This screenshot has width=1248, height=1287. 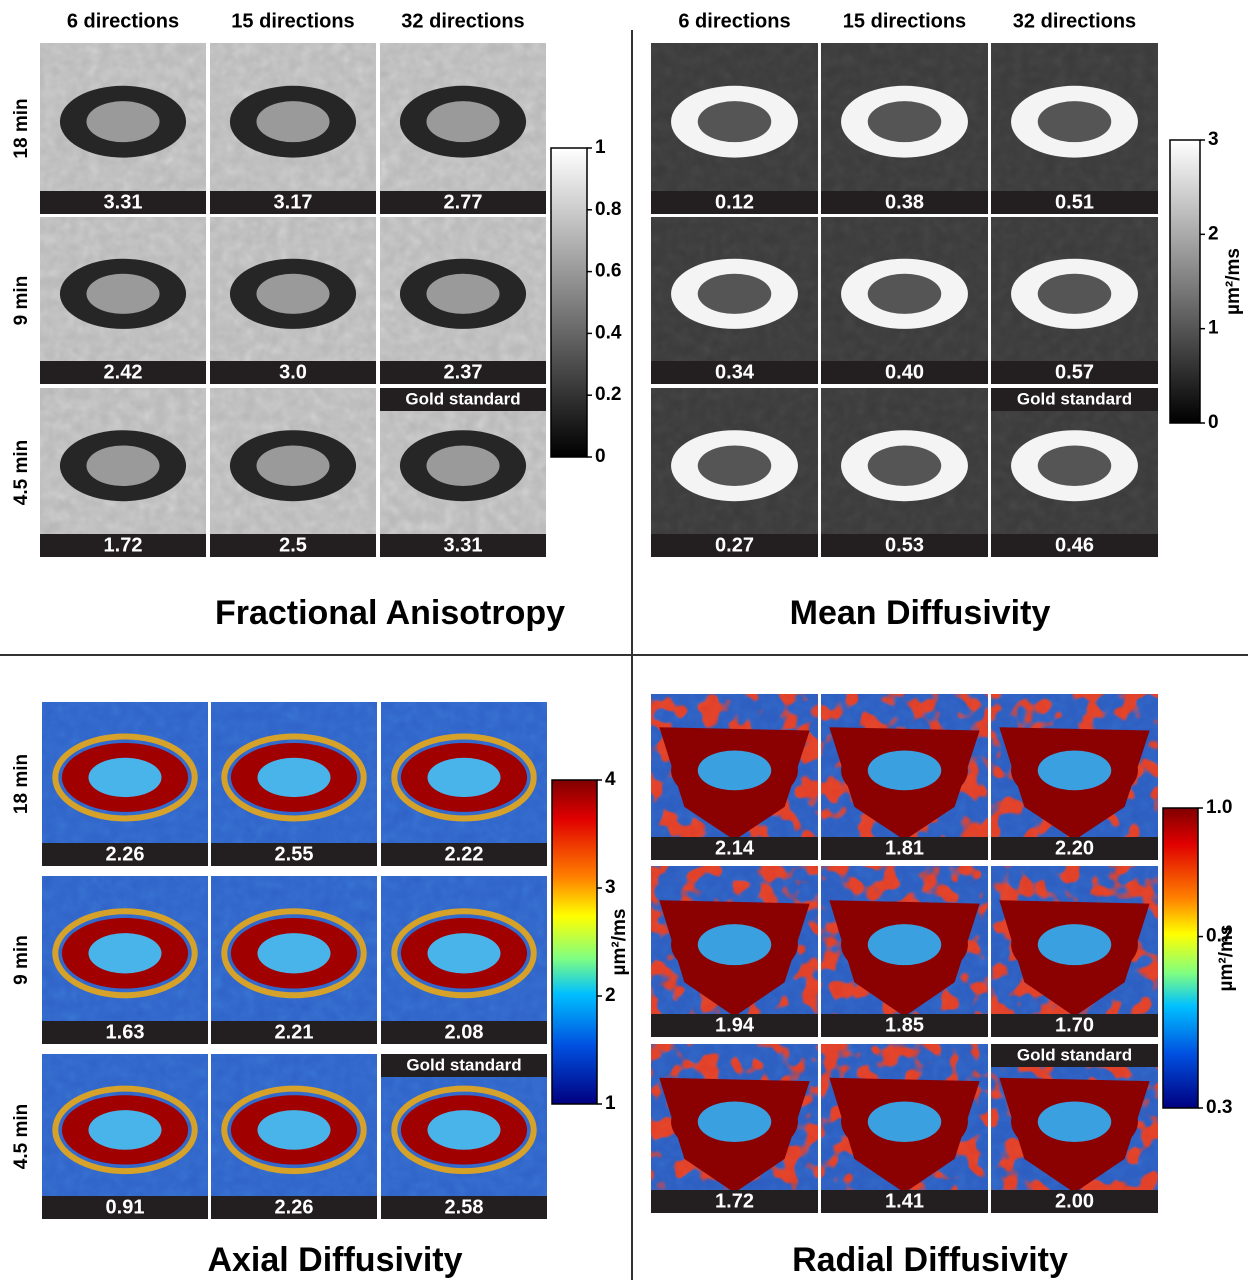 I want to click on image-cell: 1.94, so click(x=734, y=951).